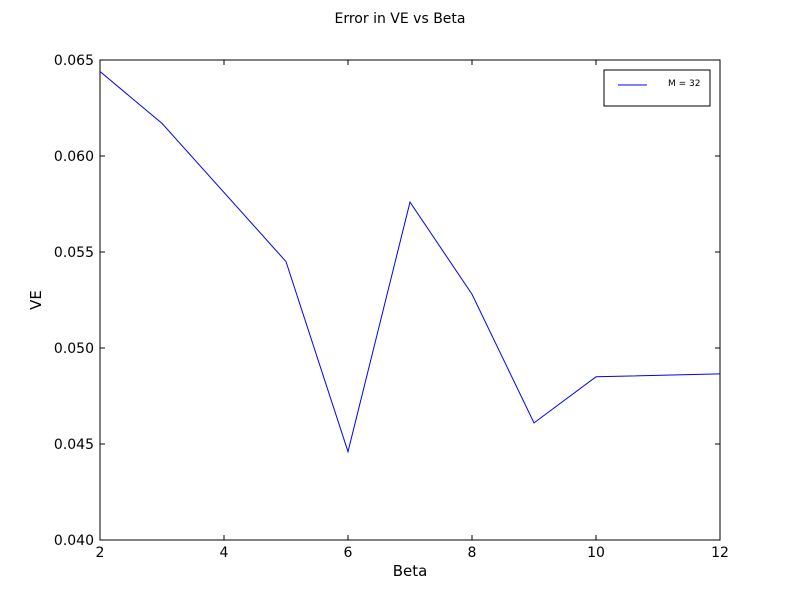 This screenshot has width=800, height=600. Describe the element at coordinates (36, 300) in the screenshot. I see `y-axis-label: VE` at that location.